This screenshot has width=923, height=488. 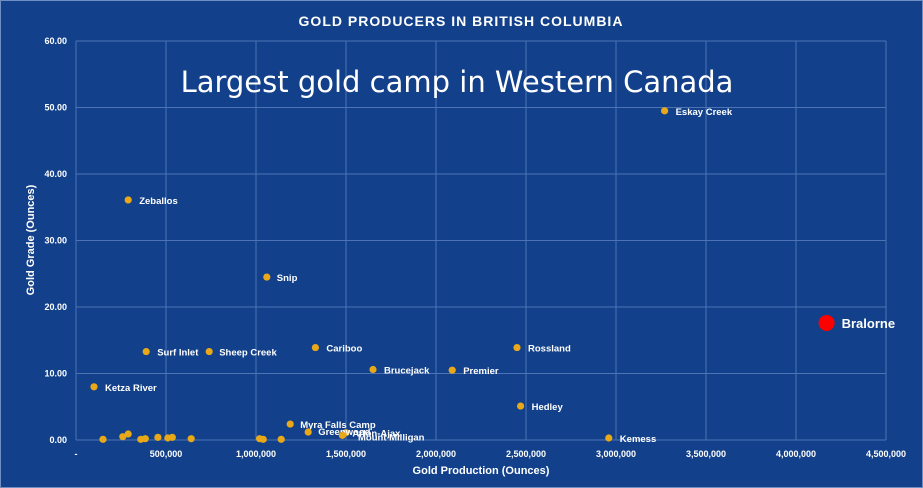 I want to click on data-point-label: Sheep Creek, so click(x=248, y=353).